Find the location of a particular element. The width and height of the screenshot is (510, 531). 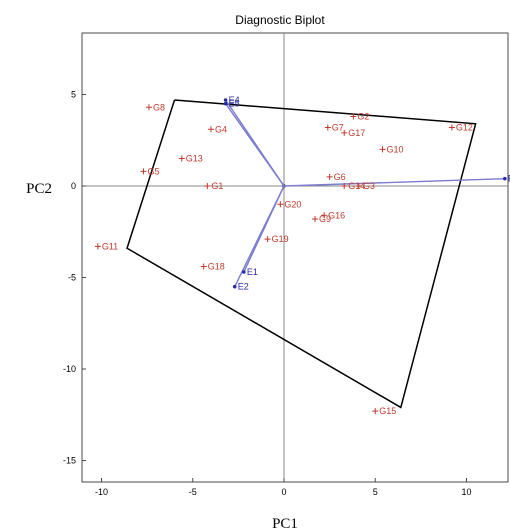

genotype-marker-g18 is located at coordinates (203, 266).